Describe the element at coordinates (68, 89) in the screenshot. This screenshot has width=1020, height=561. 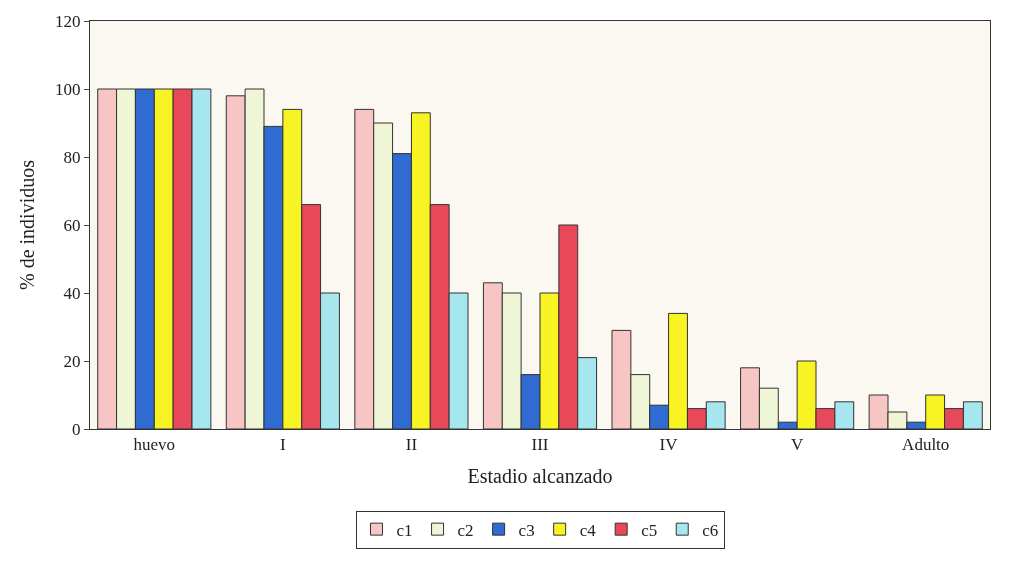
I see `y-tick-label: 100` at that location.